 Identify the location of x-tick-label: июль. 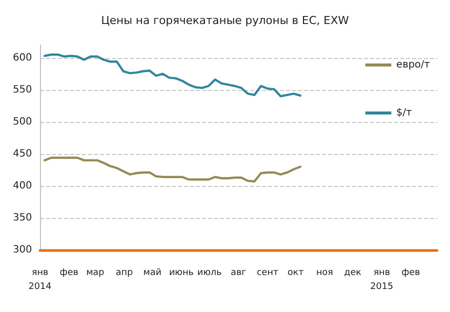
(209, 273).